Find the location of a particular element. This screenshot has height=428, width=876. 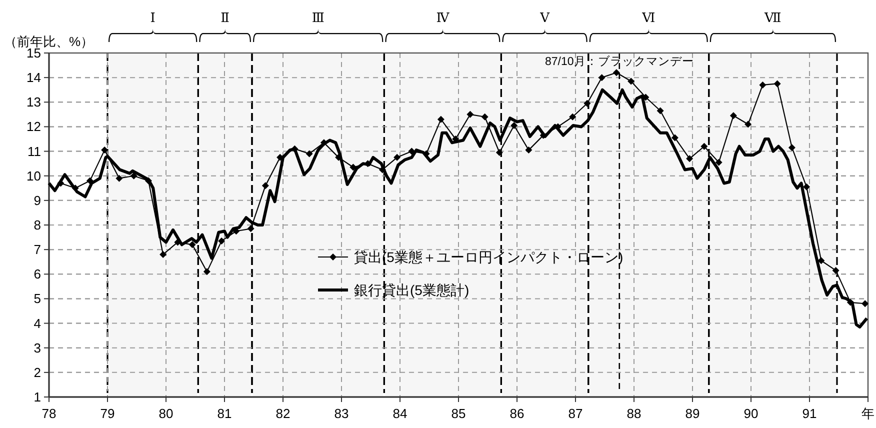

y-tick-label: 2 is located at coordinates (37, 372).